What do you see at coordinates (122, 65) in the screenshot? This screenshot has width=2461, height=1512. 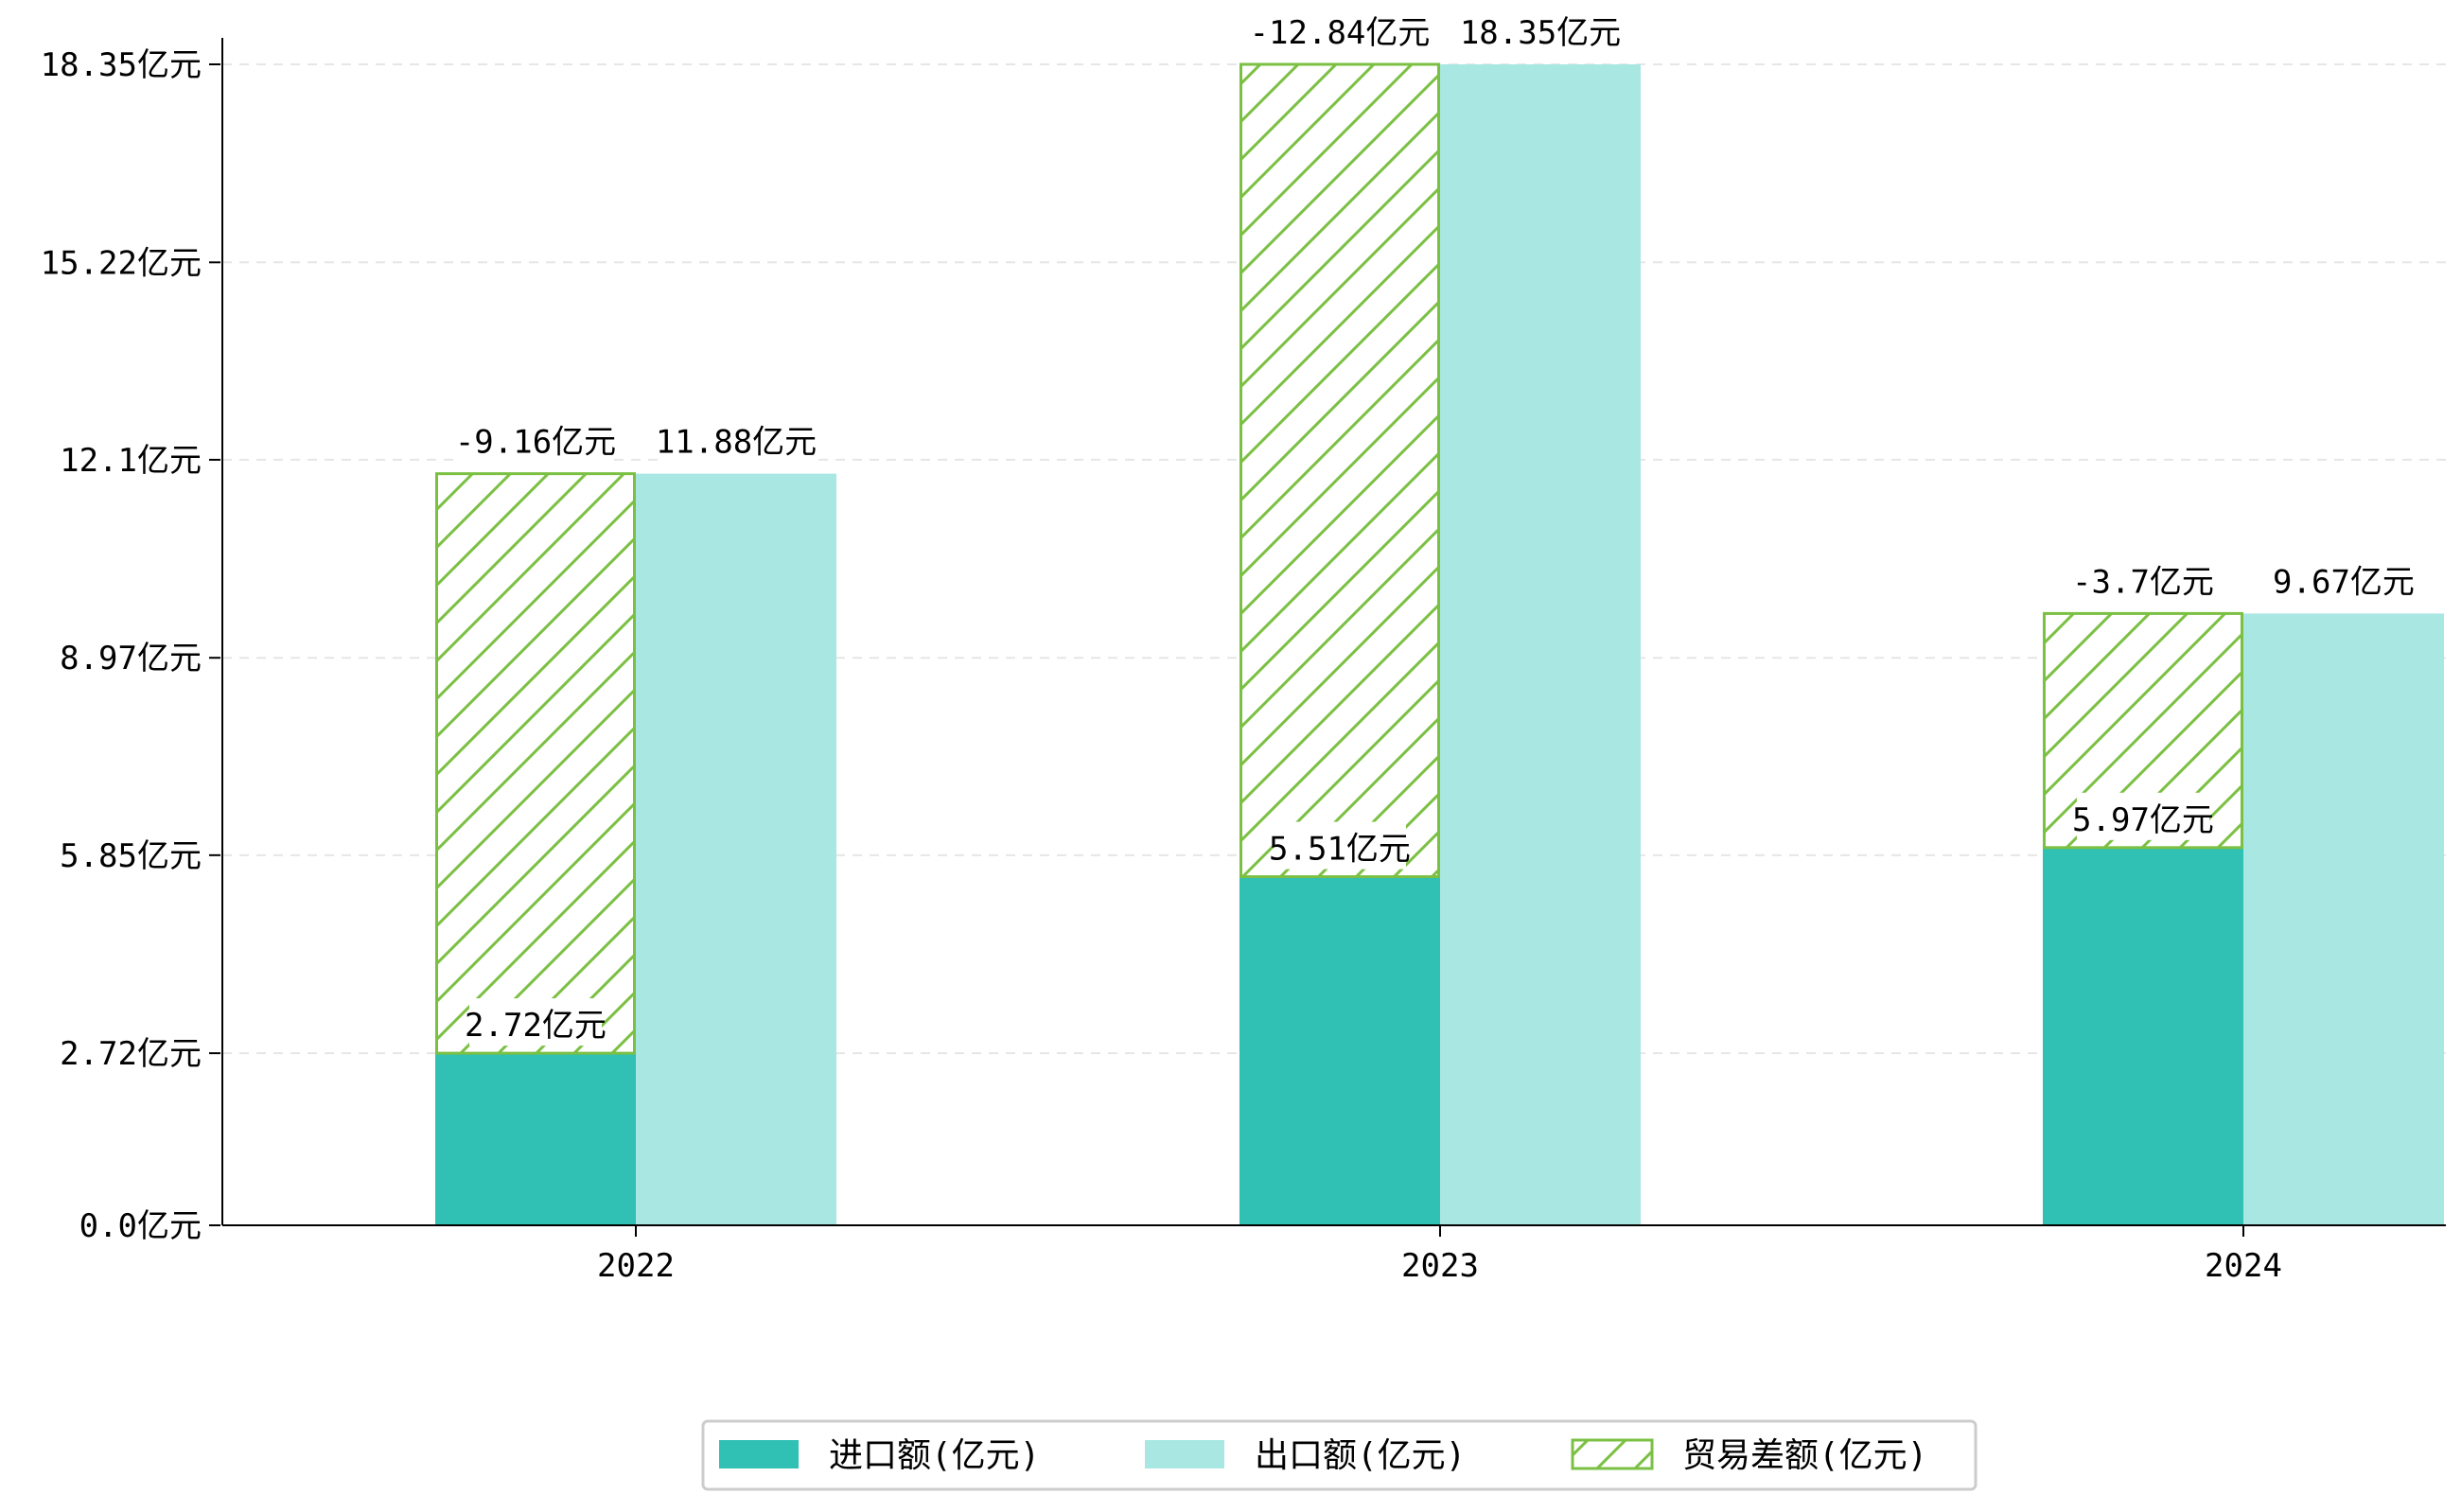 I see `y-tick-label: 18.35亿元` at bounding box center [122, 65].